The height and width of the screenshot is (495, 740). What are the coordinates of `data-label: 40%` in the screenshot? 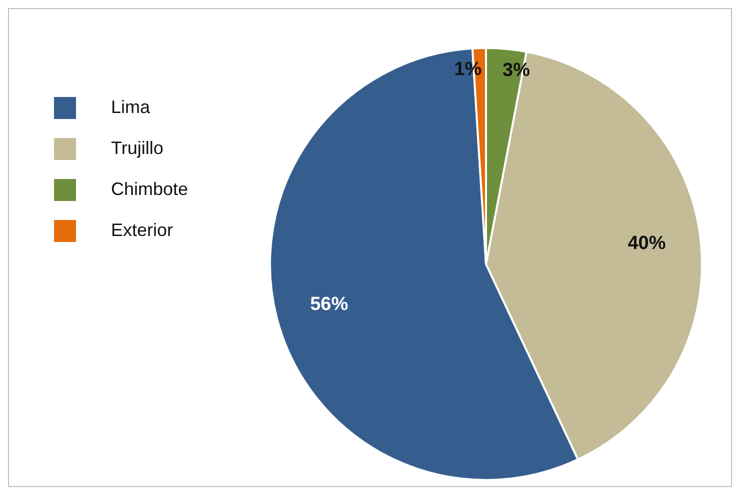 It's located at (647, 243).